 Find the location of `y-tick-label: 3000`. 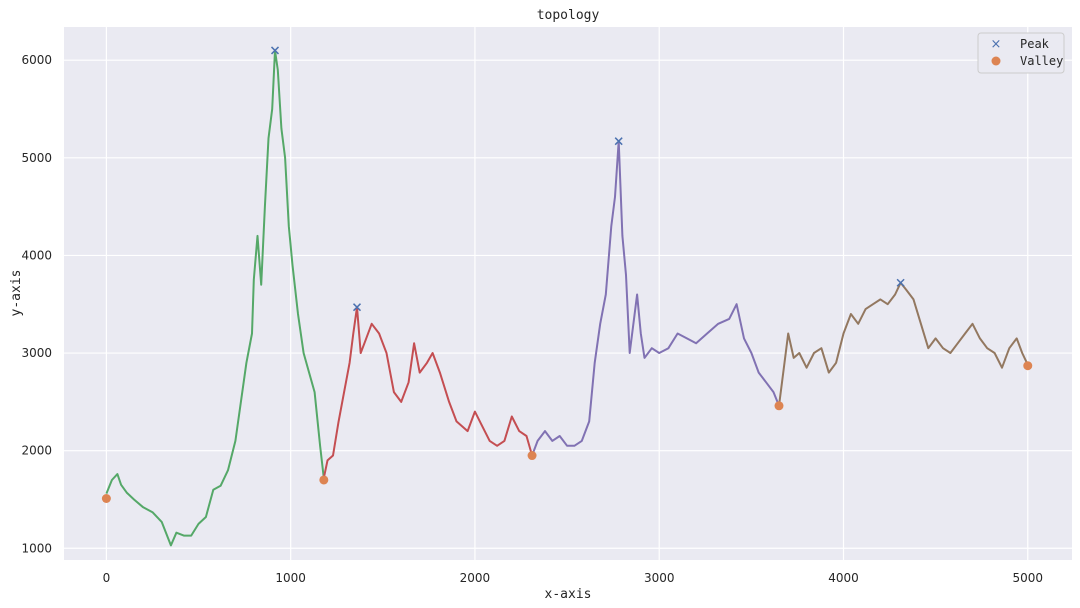

y-tick-label: 3000 is located at coordinates (36, 353).